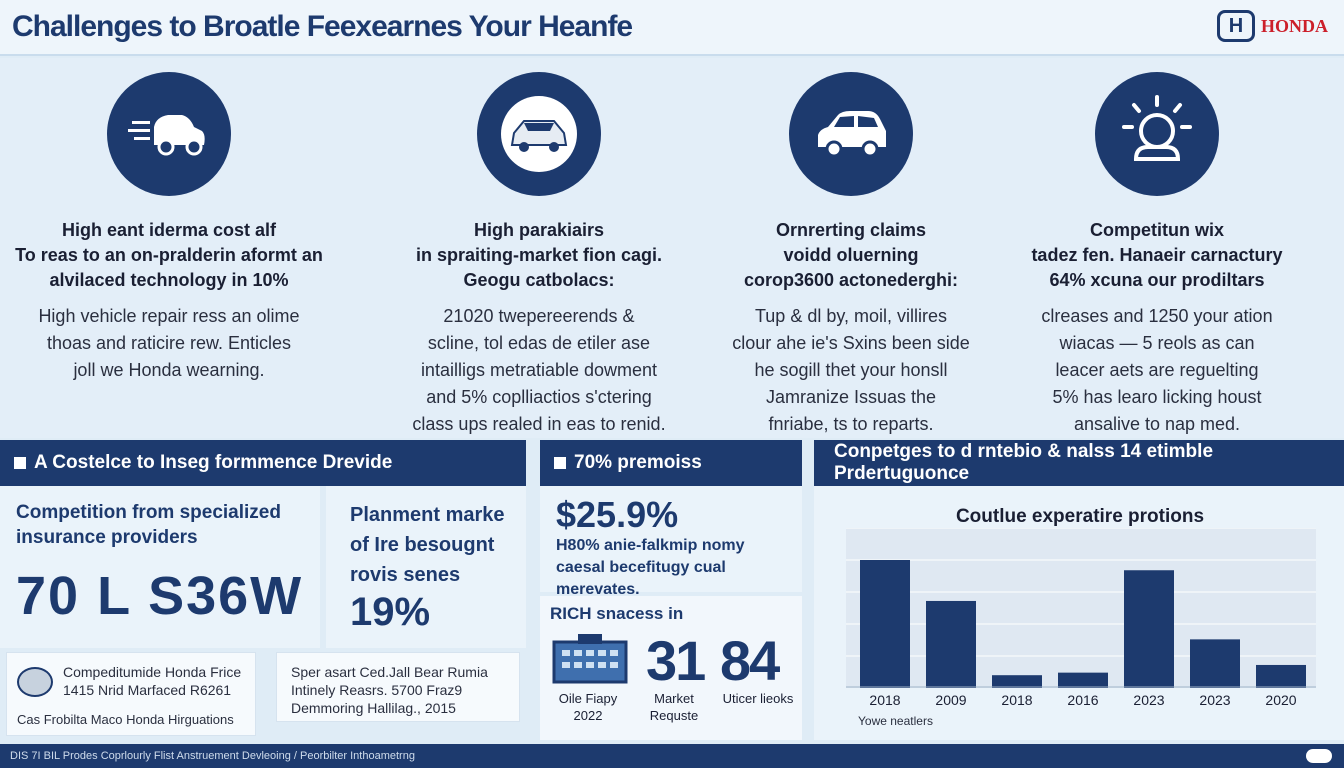 The height and width of the screenshot is (768, 1344). Describe the element at coordinates (758, 698) in the screenshot. I see `stat-label-c: Uticer lieoks` at that location.